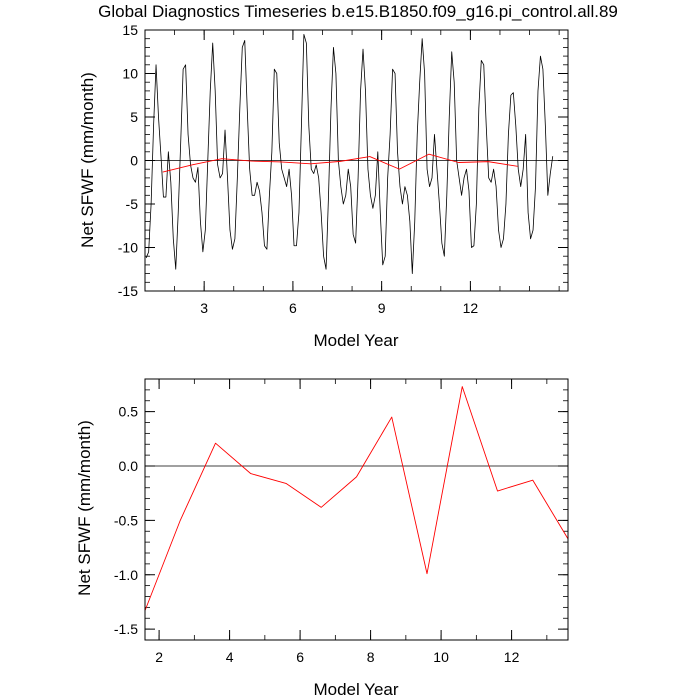  I want to click on monthly-panel-y-tick-label: -5, so click(132, 204).